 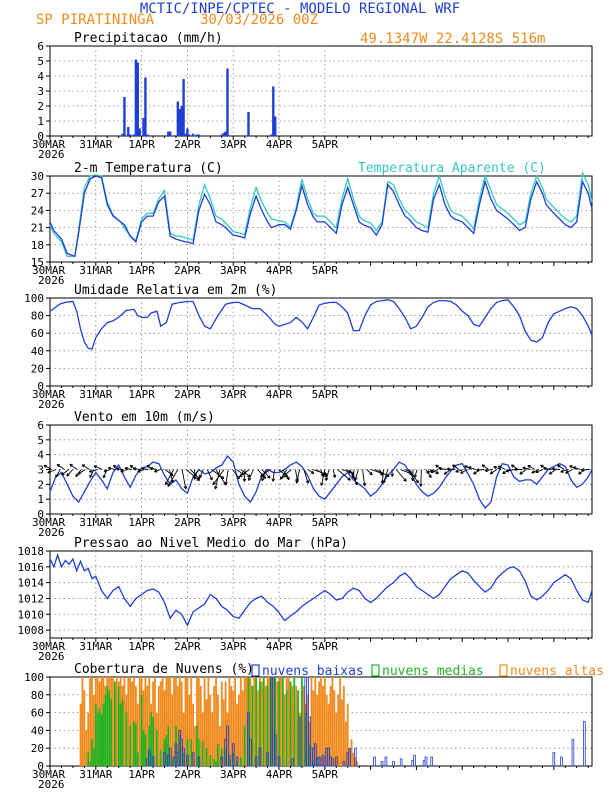 I want to click on y-tick-label: 20, so click(x=37, y=748).